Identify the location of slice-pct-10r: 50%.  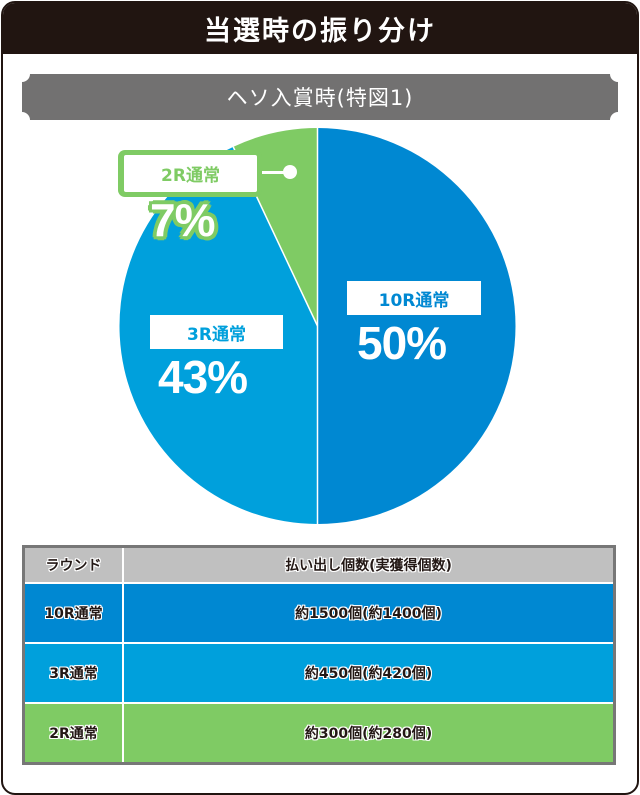
(402, 343).